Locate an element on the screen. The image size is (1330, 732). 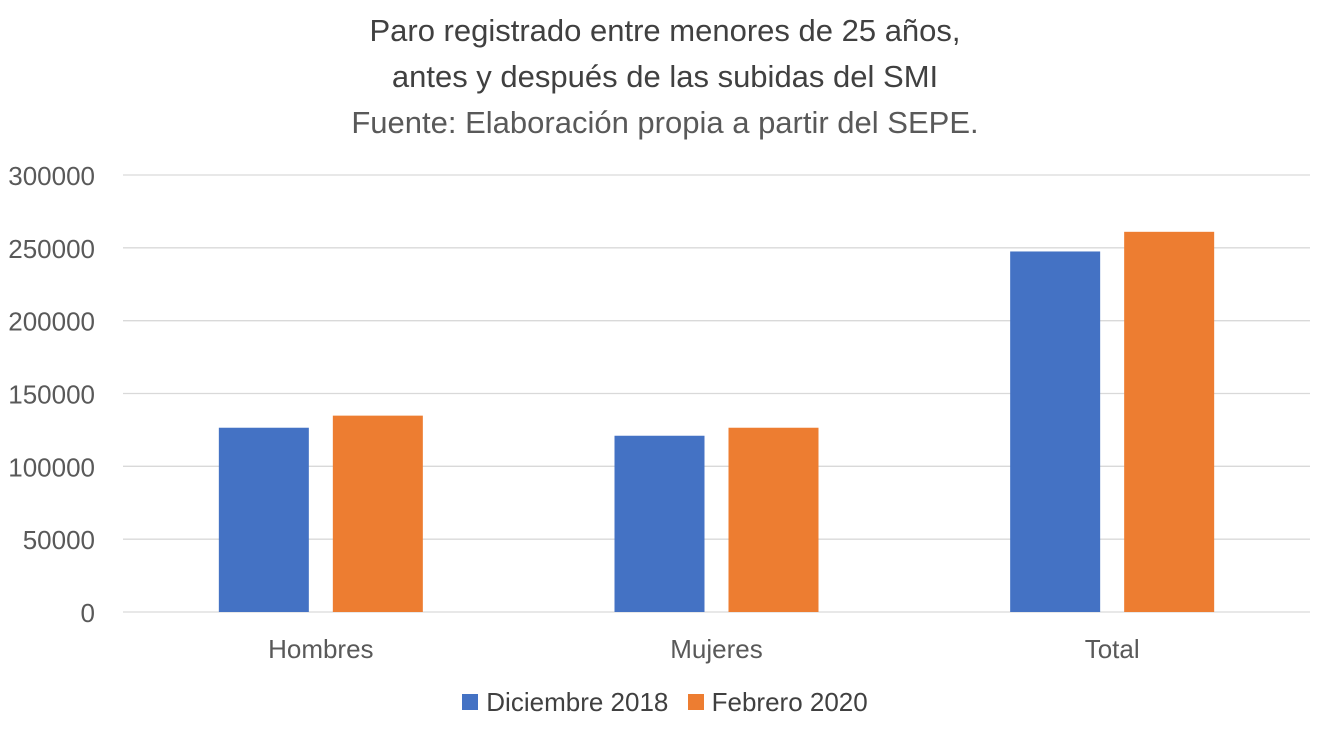
bar-hombres-diciembre-2018 is located at coordinates (263, 519).